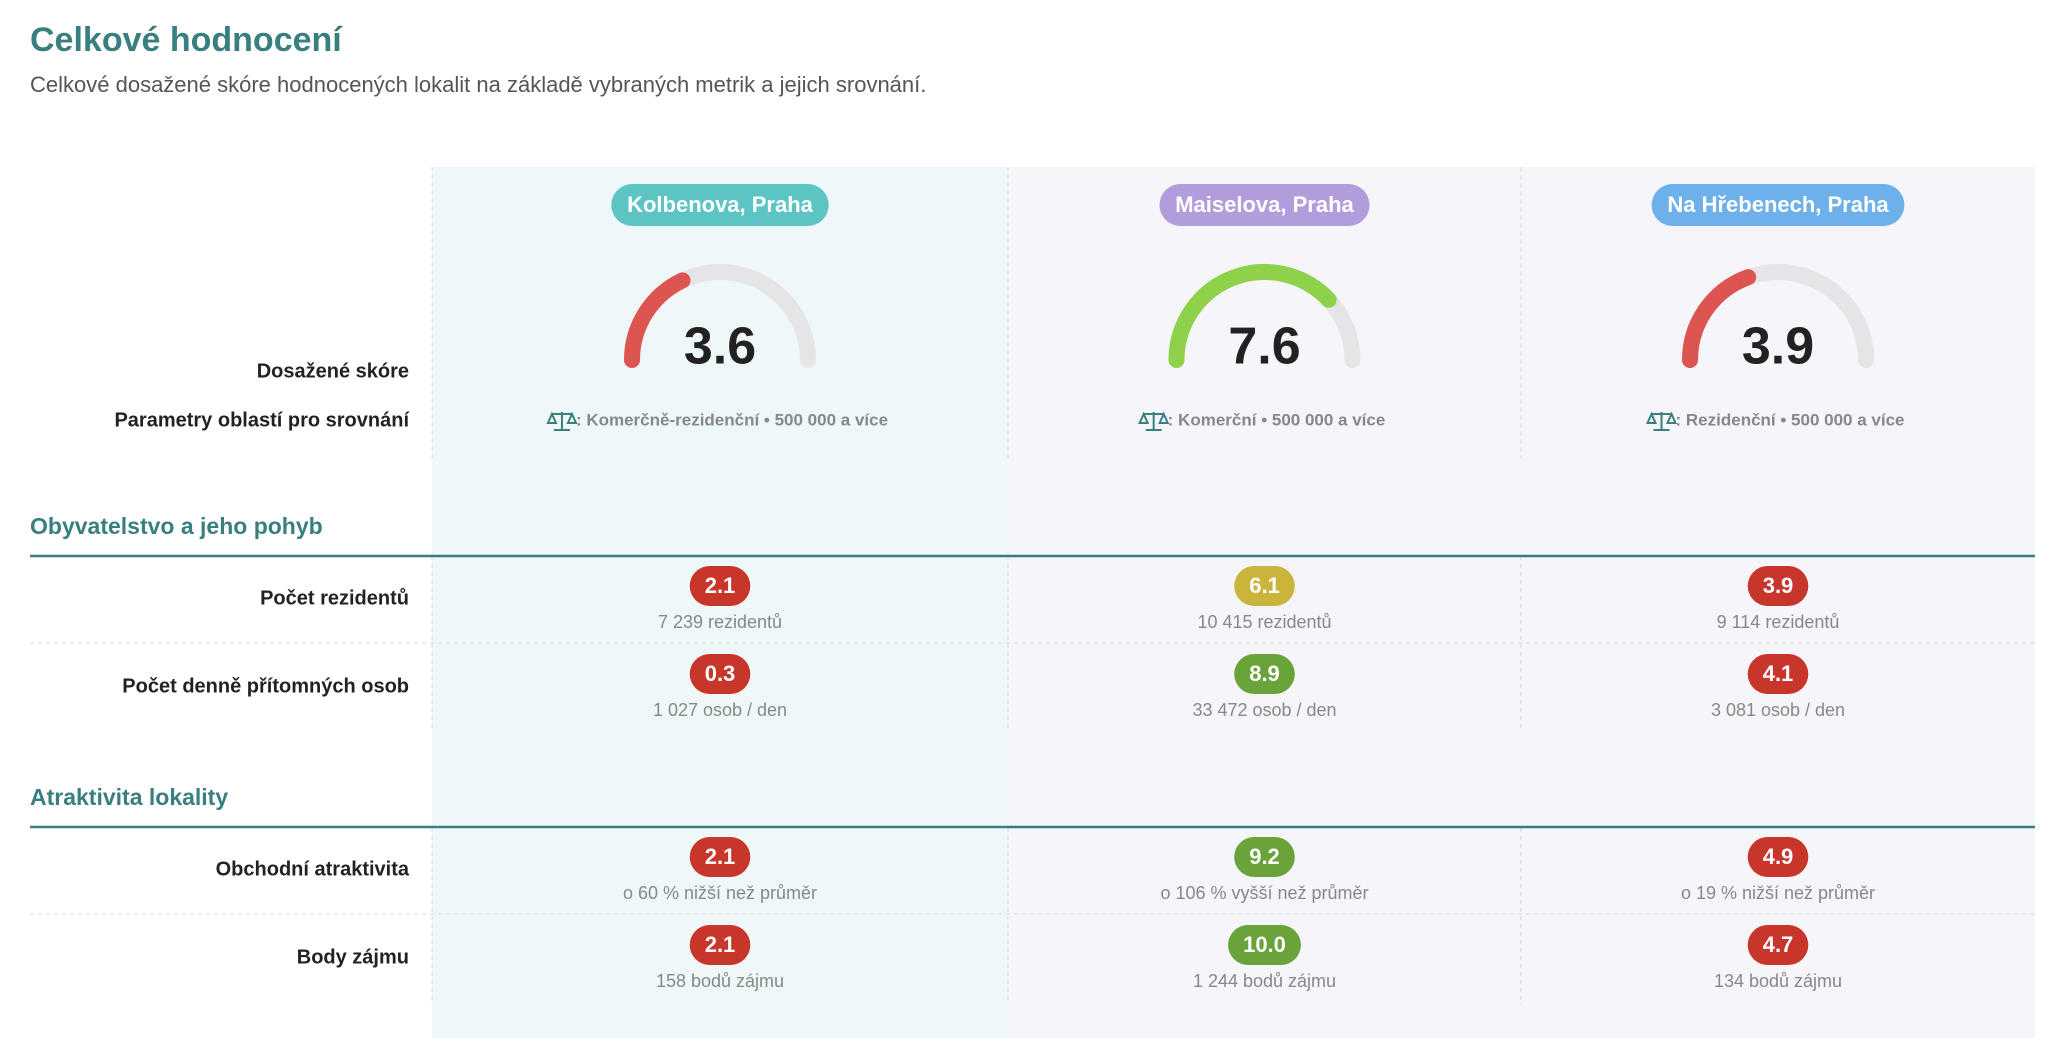 The height and width of the screenshot is (1038, 2048). I want to click on comparison-params: : Komerční • 500 000 a více, so click(1277, 419).